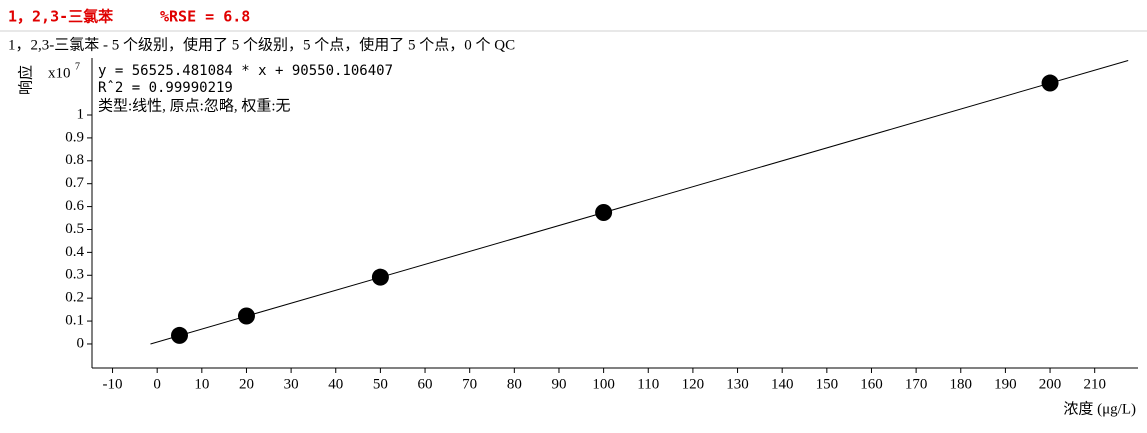 Image resolution: width=1147 pixels, height=433 pixels. I want to click on y-tick-label: 0, so click(81, 343).